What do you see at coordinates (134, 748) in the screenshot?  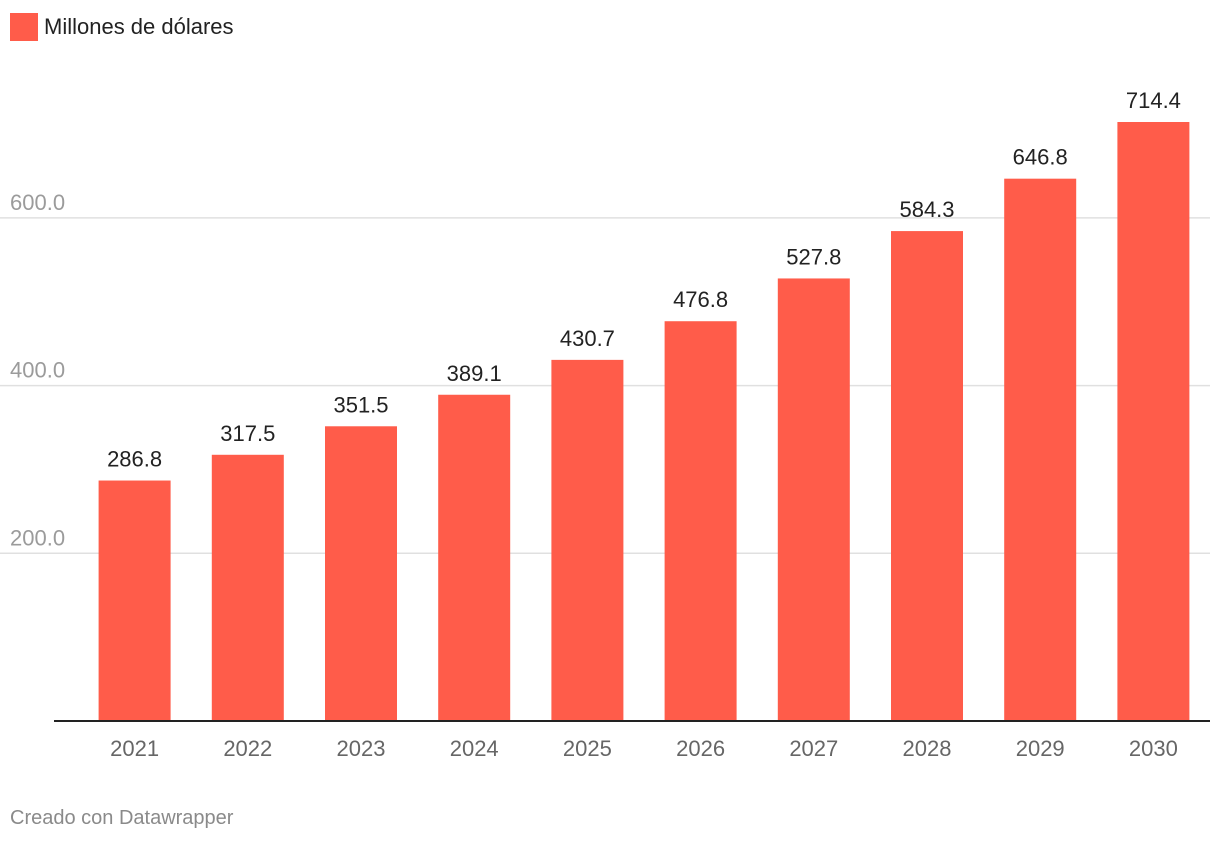 I see `x-tick-label: 2021` at bounding box center [134, 748].